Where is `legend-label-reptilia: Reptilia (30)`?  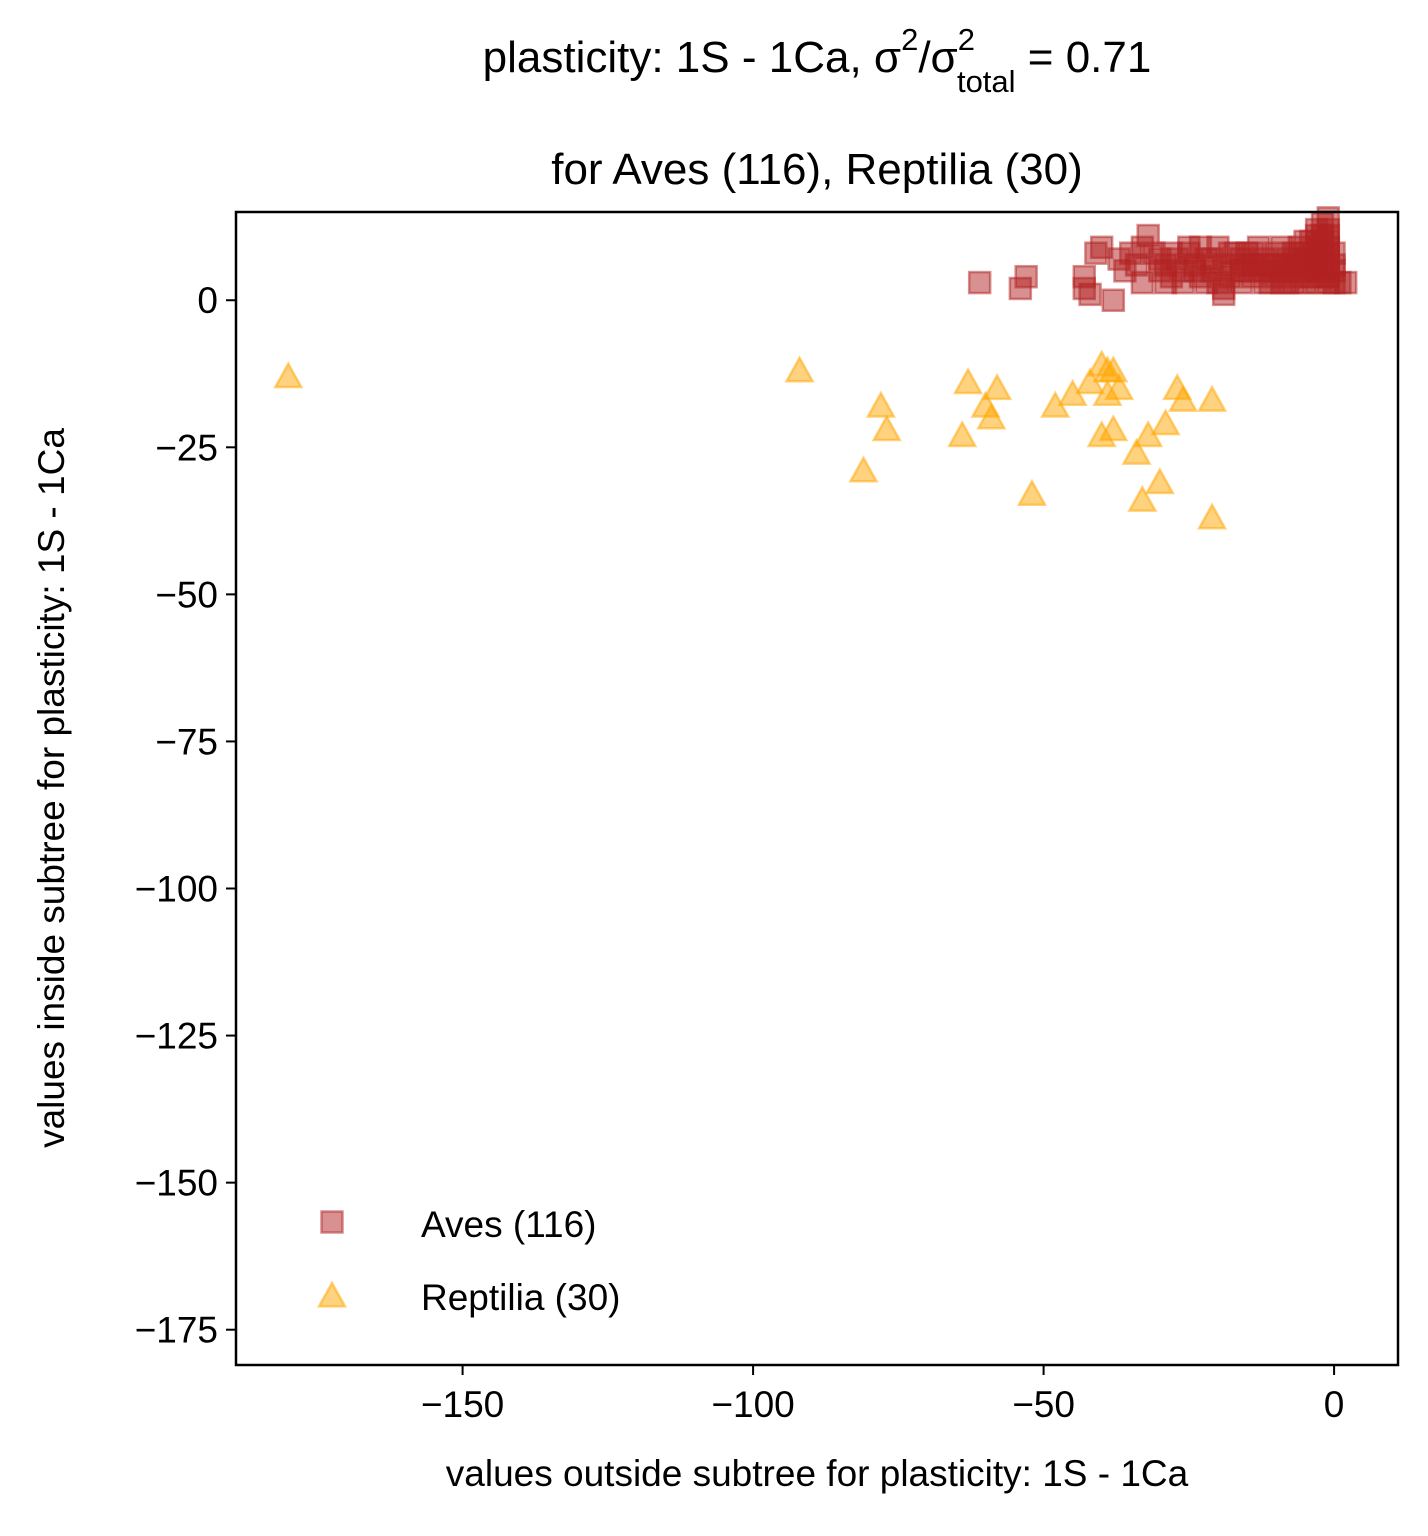 legend-label-reptilia: Reptilia (30) is located at coordinates (520, 1297).